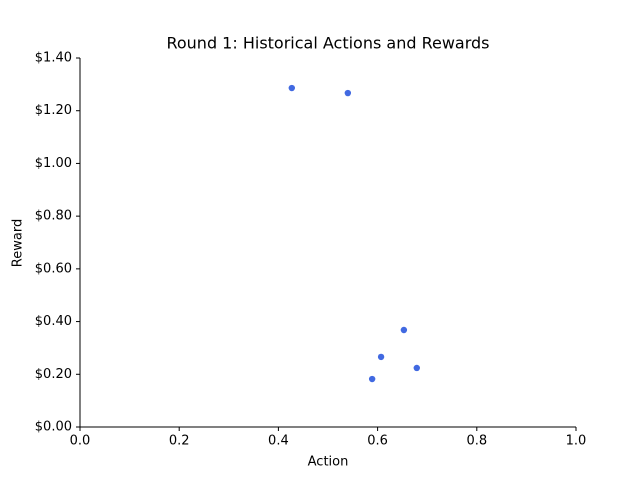 Image resolution: width=640 pixels, height=480 pixels. I want to click on y-tick-label: $1.00, so click(53, 163).